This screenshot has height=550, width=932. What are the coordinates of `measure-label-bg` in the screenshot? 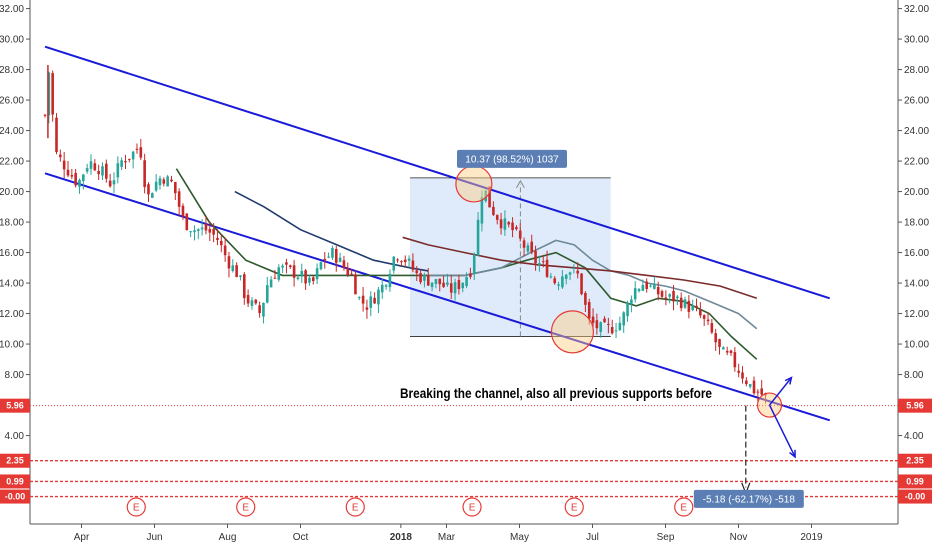 It's located at (512, 158).